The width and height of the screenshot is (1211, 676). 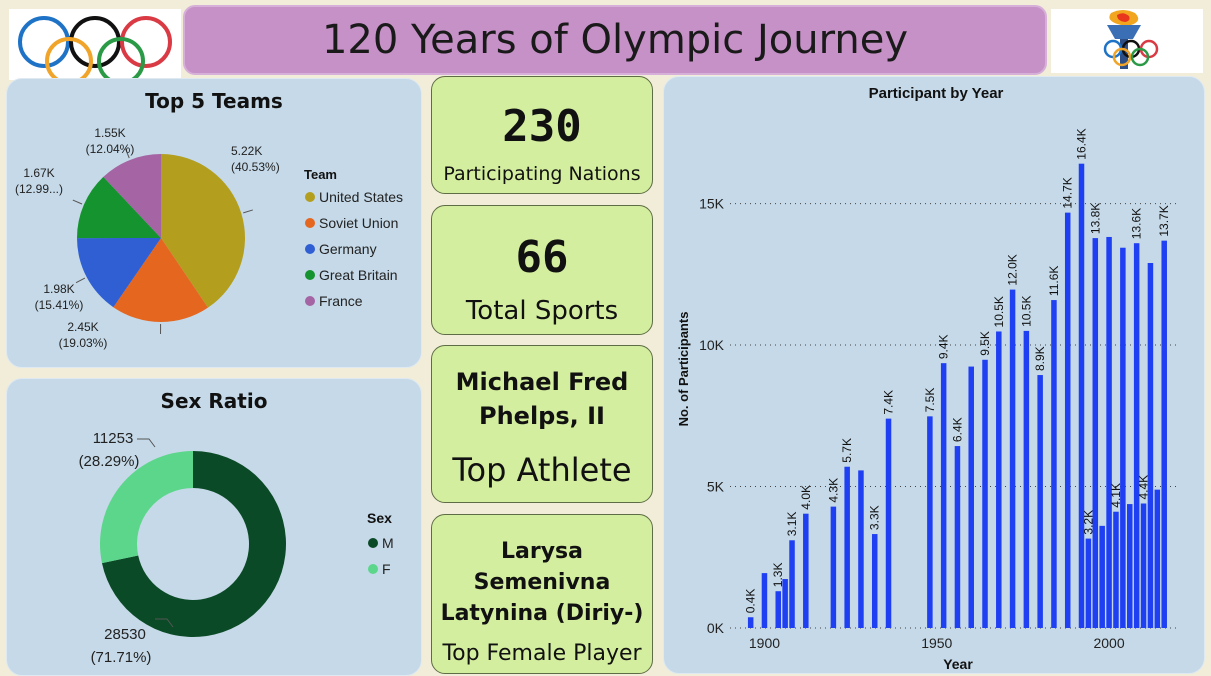 I want to click on bar-1968, so click(x=999, y=479).